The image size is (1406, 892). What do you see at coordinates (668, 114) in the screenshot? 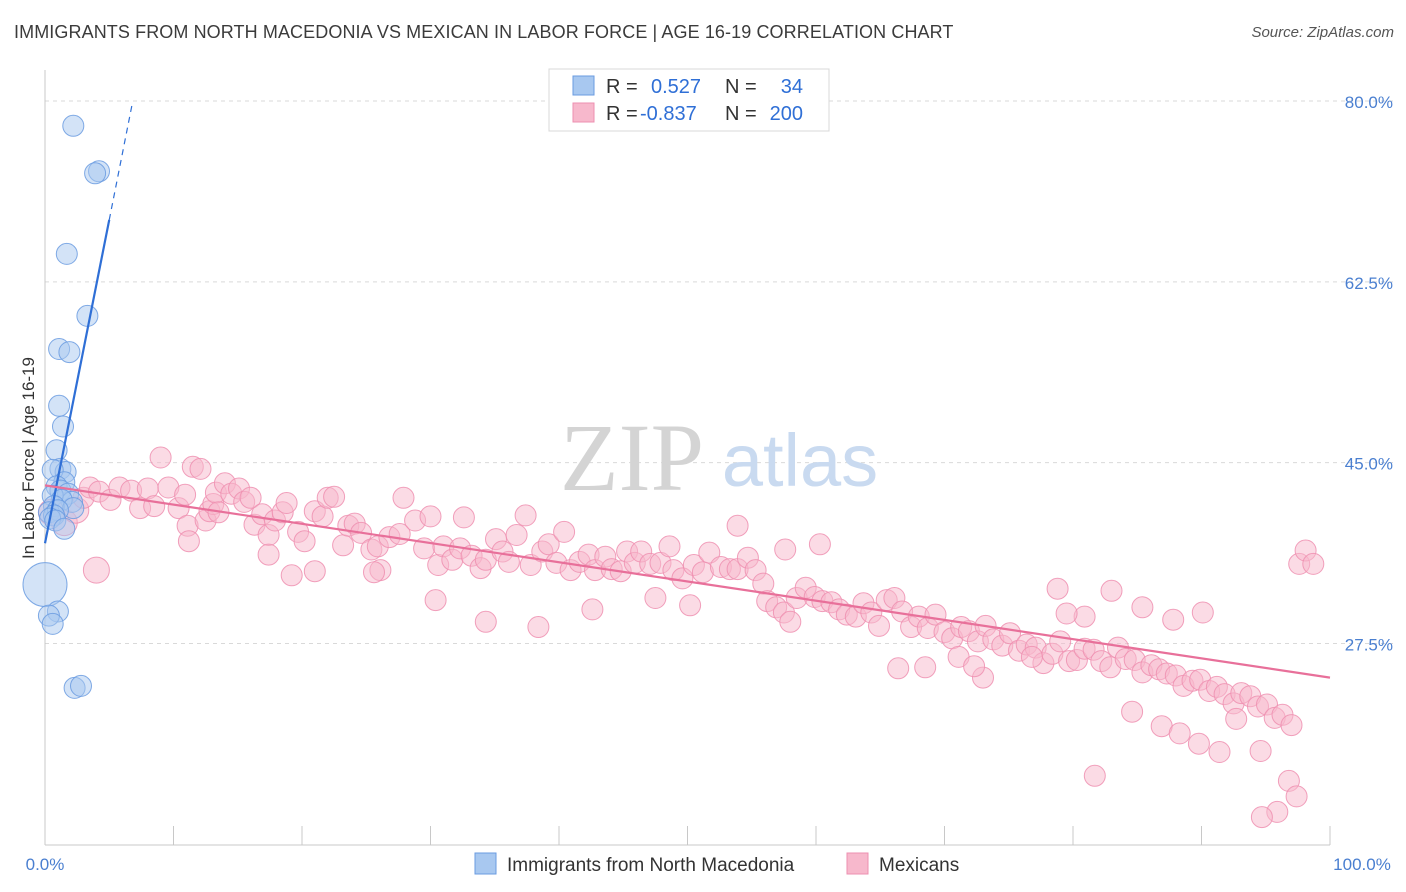
I see `legend-r-value-2: -0.837` at bounding box center [668, 114].